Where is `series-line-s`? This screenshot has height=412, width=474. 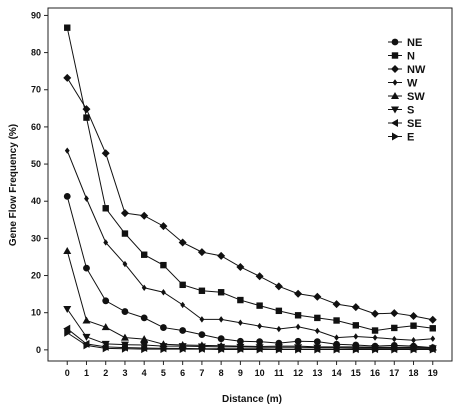
series-line-s is located at coordinates (249, 328).